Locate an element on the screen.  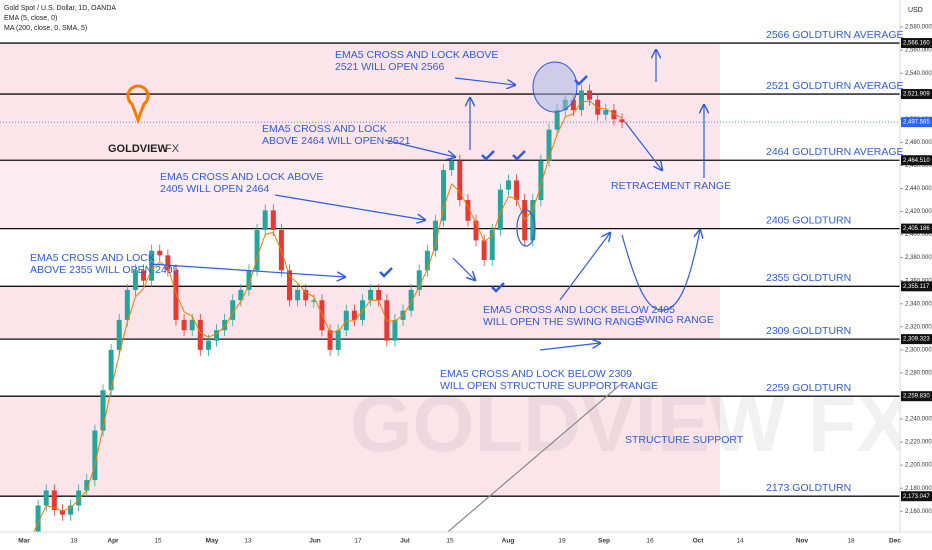
y-tick-label: 2,320.000 is located at coordinates (918, 327).